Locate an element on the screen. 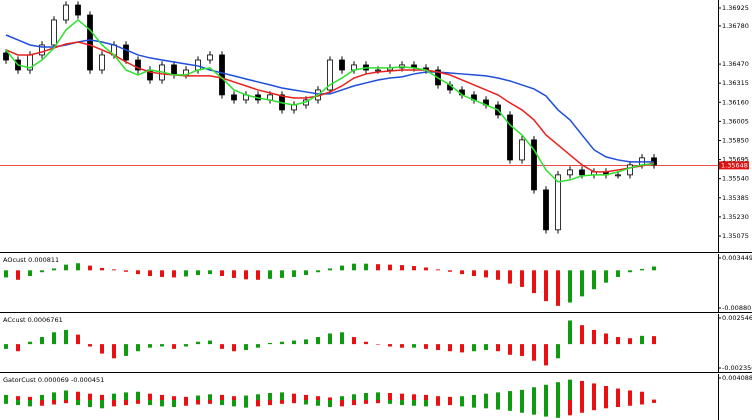 Image resolution: width=752 pixels, height=420 pixels. y-tick-label: 1.35850 is located at coordinates (735, 140).